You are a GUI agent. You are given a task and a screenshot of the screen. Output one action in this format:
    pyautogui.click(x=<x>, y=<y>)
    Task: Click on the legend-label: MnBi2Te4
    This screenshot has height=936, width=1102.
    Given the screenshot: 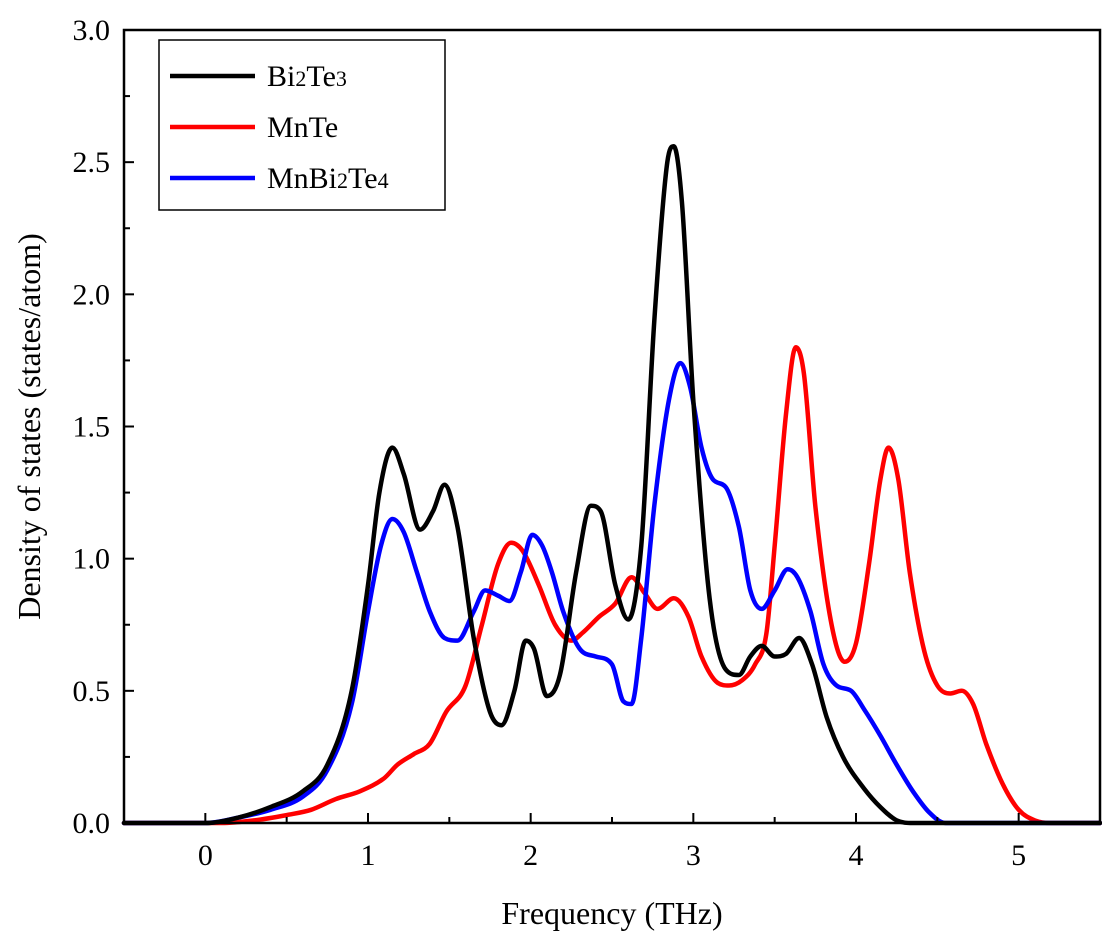 What is the action you would take?
    pyautogui.click(x=328, y=178)
    